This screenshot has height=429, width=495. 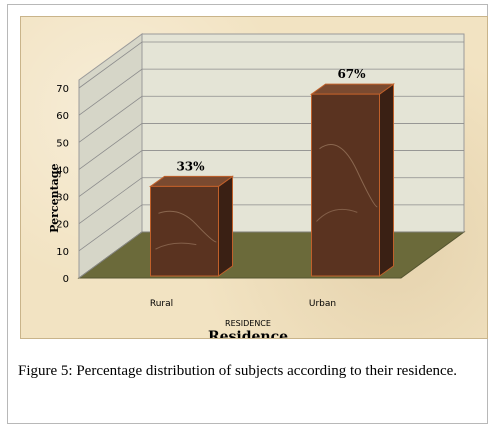 I want to click on category-label: Rural, so click(x=161, y=304).